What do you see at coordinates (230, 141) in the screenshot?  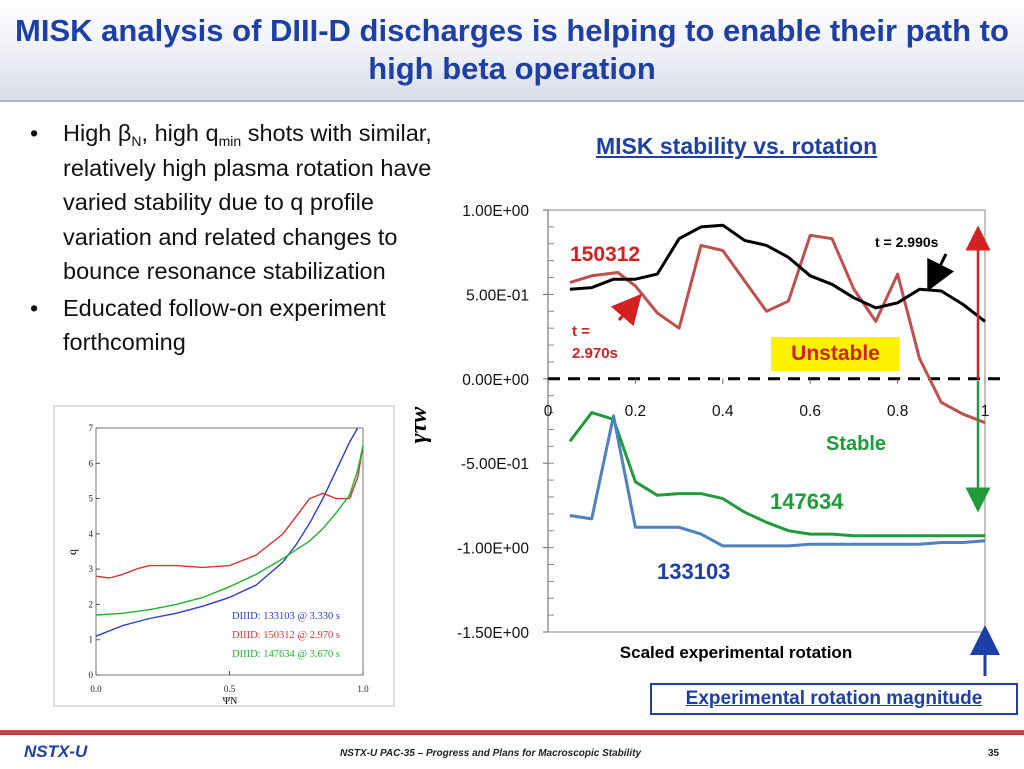 I see `bullet-subscript: min` at bounding box center [230, 141].